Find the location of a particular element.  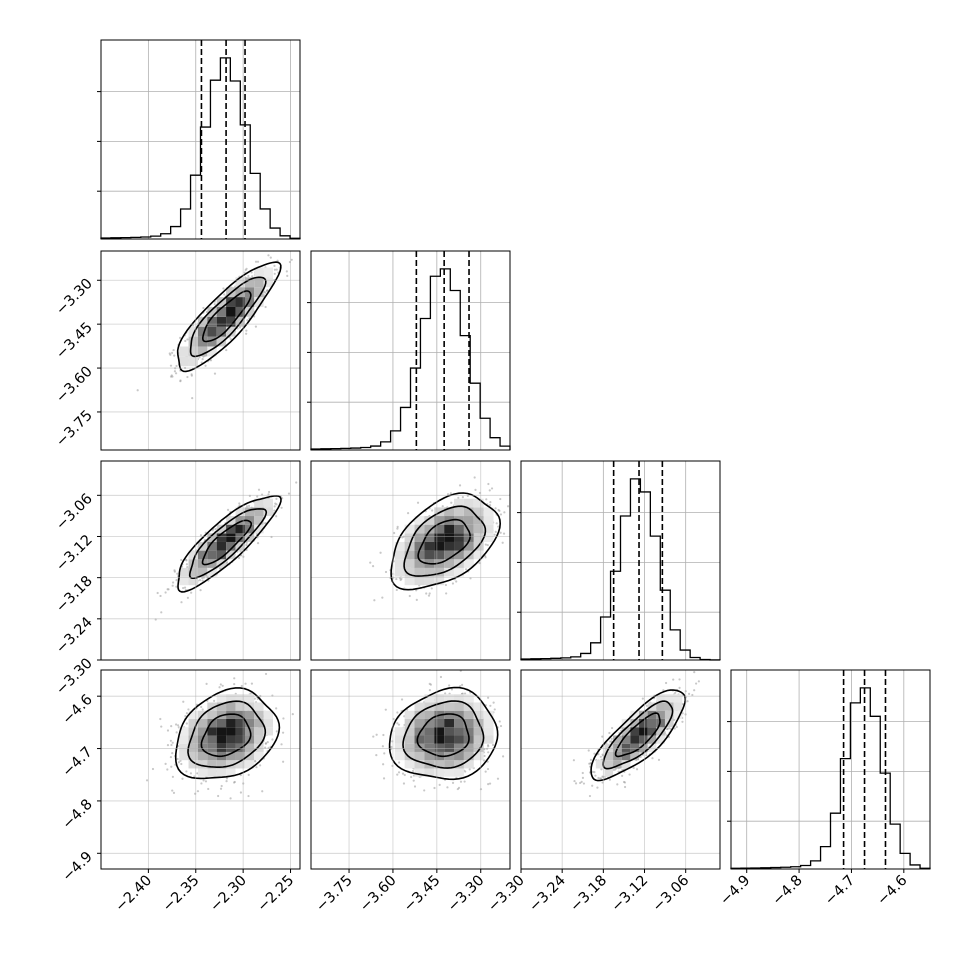

xtick-label-0-3: −2.25 is located at coordinates (276, 894).